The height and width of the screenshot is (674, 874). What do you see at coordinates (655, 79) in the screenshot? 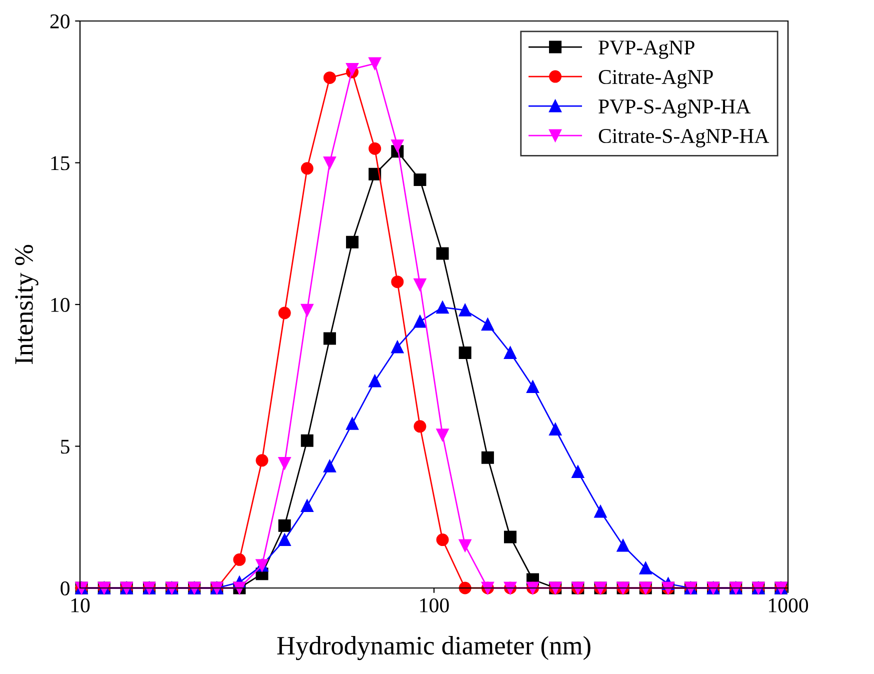
I see `legend-label: Citrate-AgNP` at bounding box center [655, 79].